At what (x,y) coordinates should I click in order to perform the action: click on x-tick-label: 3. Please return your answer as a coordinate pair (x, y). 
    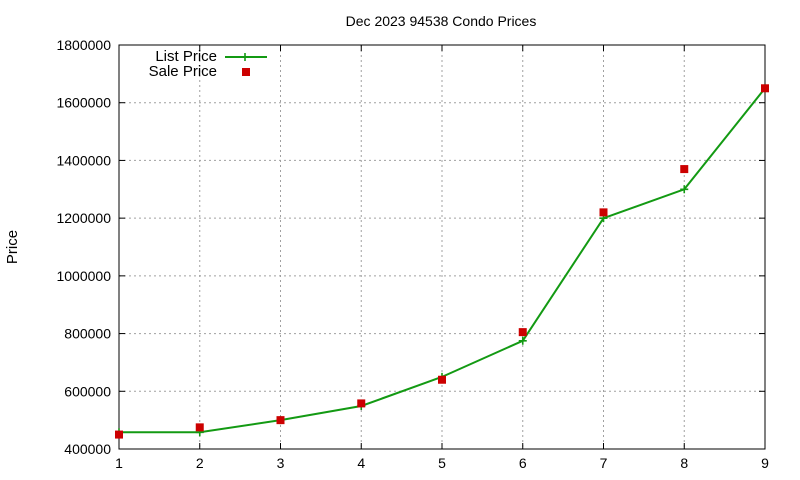
    Looking at the image, I should click on (281, 463).